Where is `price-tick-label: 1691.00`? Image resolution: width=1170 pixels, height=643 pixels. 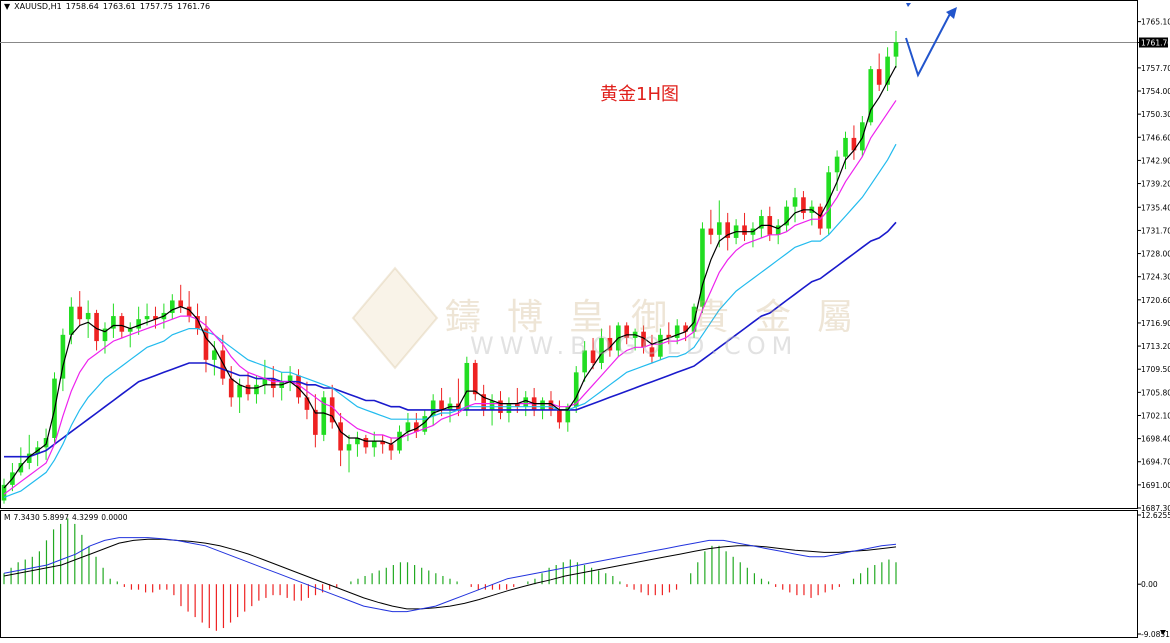
price-tick-label: 1691.00 is located at coordinates (1155, 485).